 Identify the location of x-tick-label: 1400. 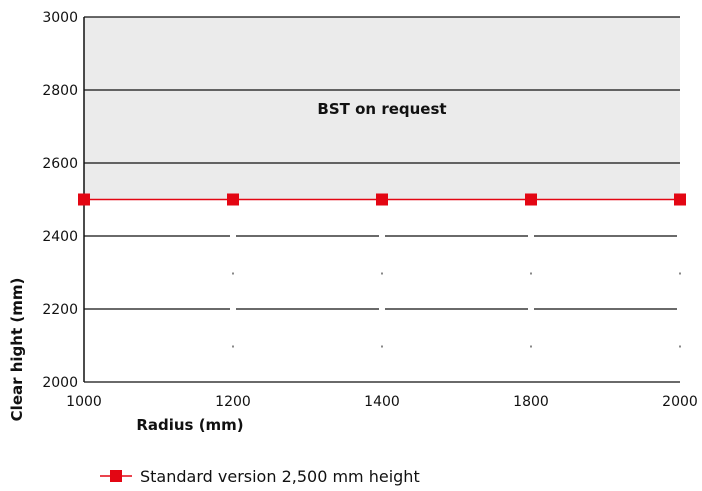
(382, 402).